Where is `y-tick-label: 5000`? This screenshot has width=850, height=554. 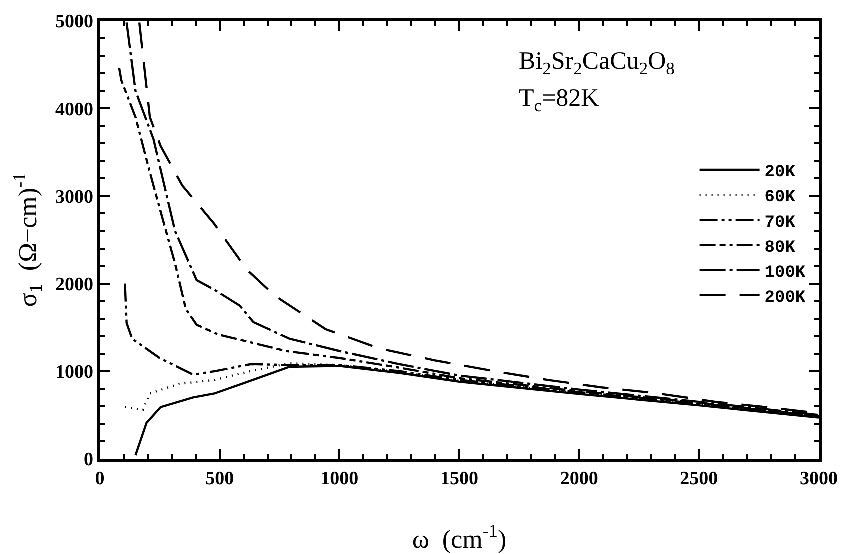 y-tick-label: 5000 is located at coordinates (74, 22).